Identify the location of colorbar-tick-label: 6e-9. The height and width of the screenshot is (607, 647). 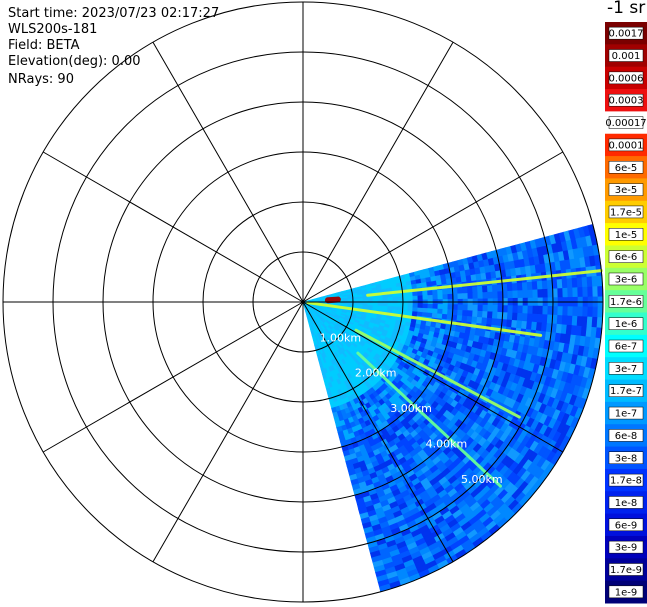
(626, 525).